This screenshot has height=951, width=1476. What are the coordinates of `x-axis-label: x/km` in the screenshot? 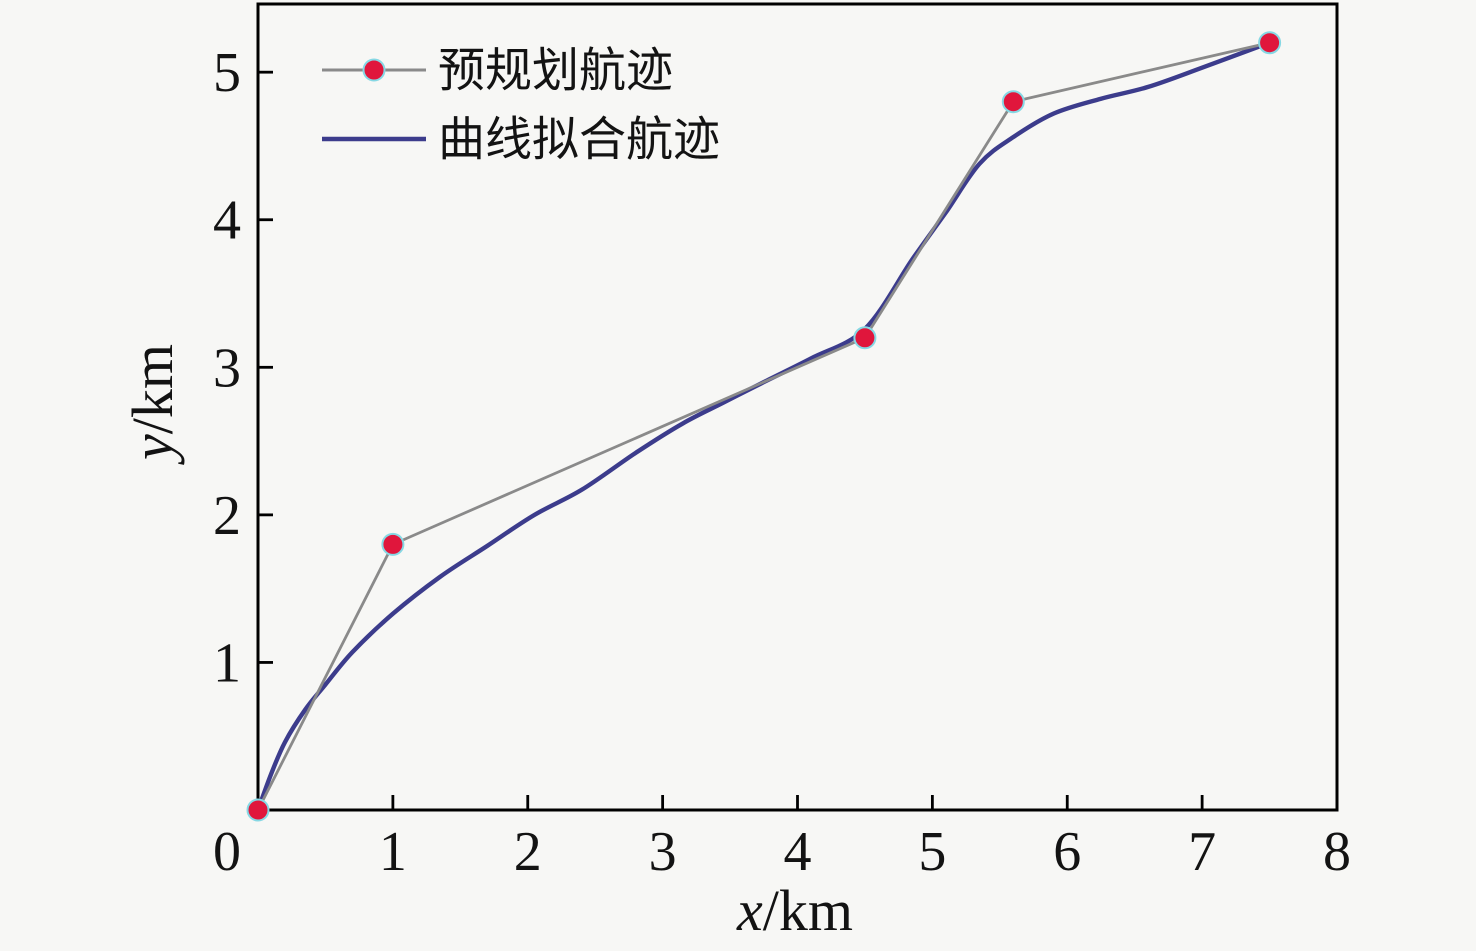 It's located at (794, 910).